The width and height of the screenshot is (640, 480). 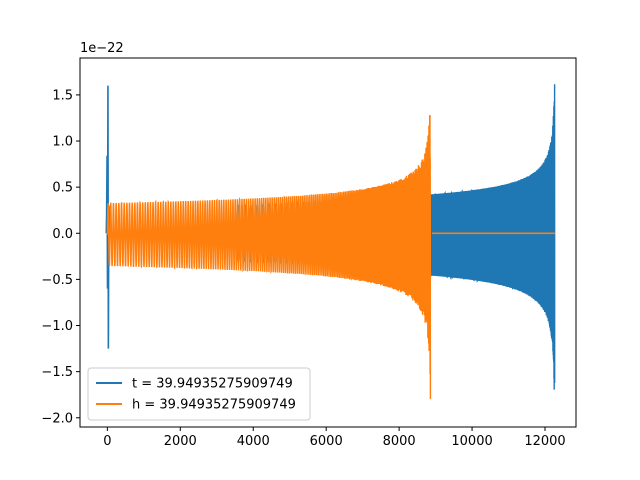 I want to click on y-tick-label: −1.5, so click(x=57, y=372).